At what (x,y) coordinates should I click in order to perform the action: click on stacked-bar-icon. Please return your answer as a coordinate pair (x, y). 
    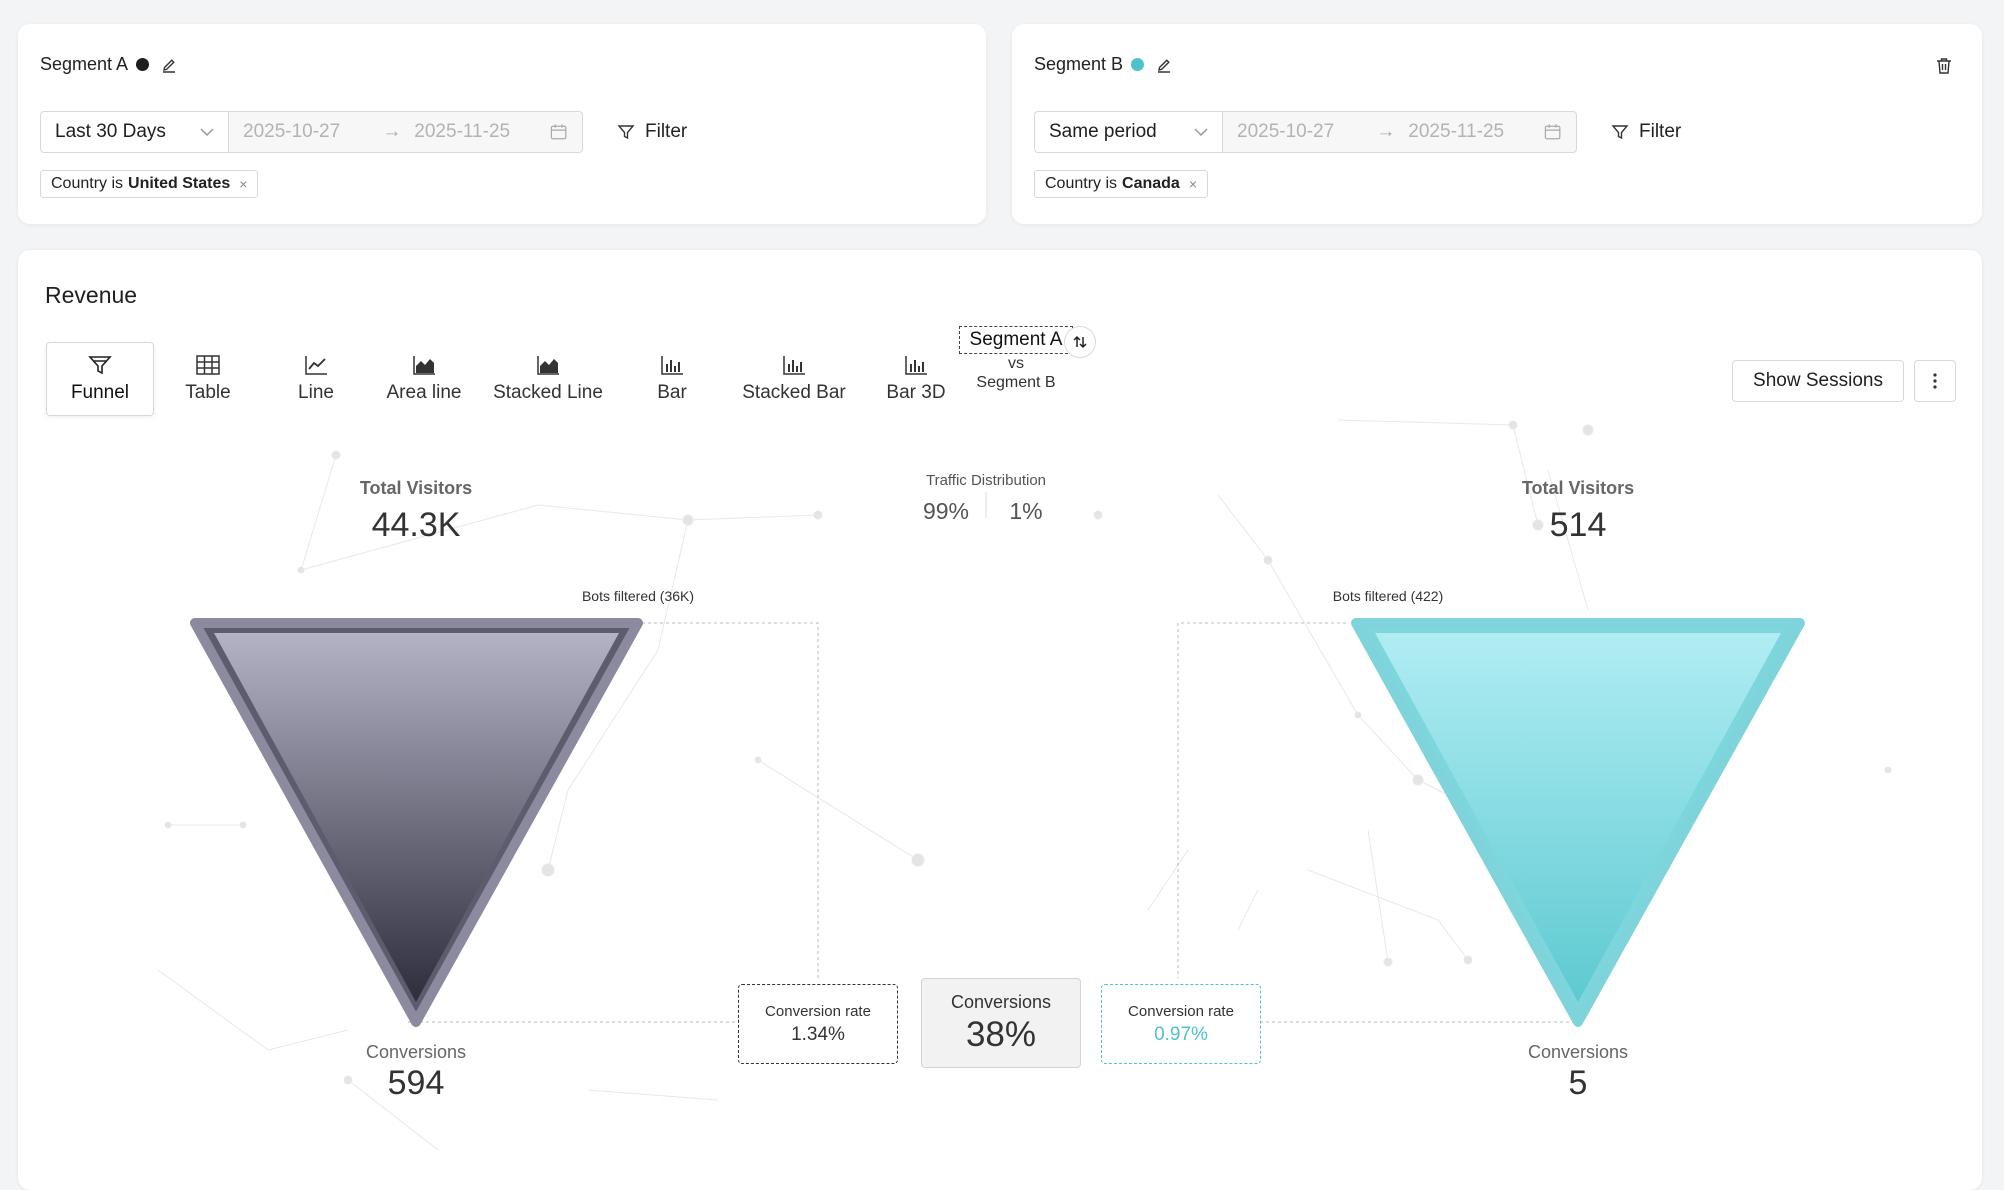
    Looking at the image, I should click on (794, 365).